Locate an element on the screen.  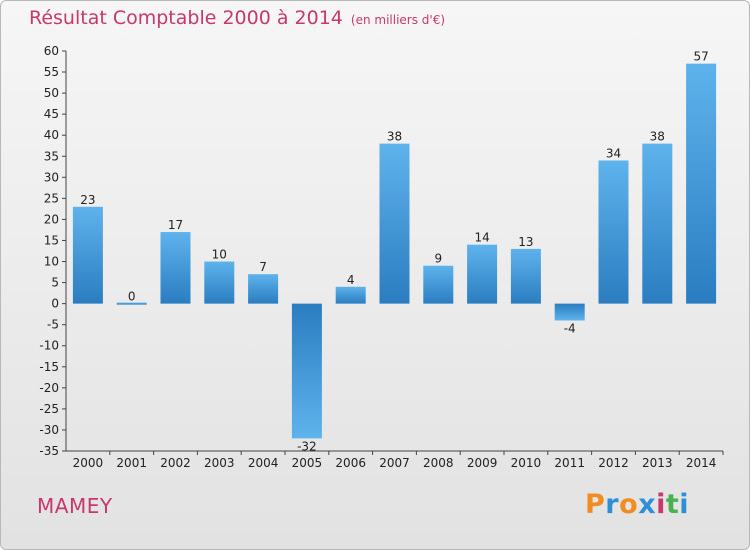
y-tick-label: 35 is located at coordinates (51, 156).